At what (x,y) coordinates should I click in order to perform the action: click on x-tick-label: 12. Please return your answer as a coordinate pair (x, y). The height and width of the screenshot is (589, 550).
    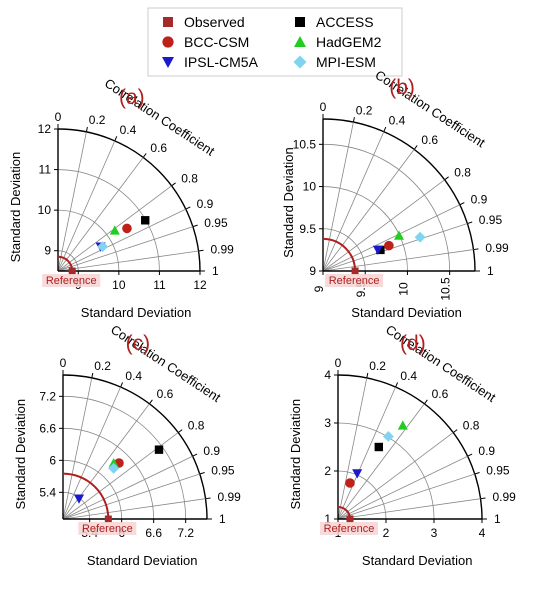
    Looking at the image, I should click on (200, 285).